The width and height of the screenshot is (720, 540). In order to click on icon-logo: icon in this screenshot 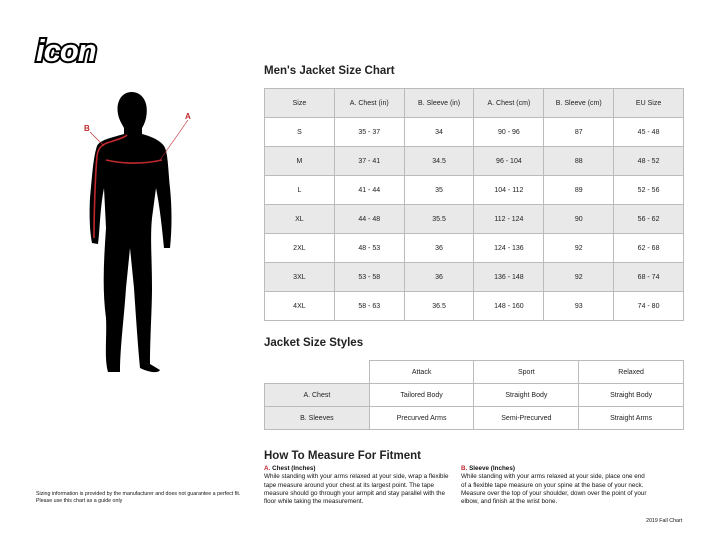, I will do `click(66, 51)`.